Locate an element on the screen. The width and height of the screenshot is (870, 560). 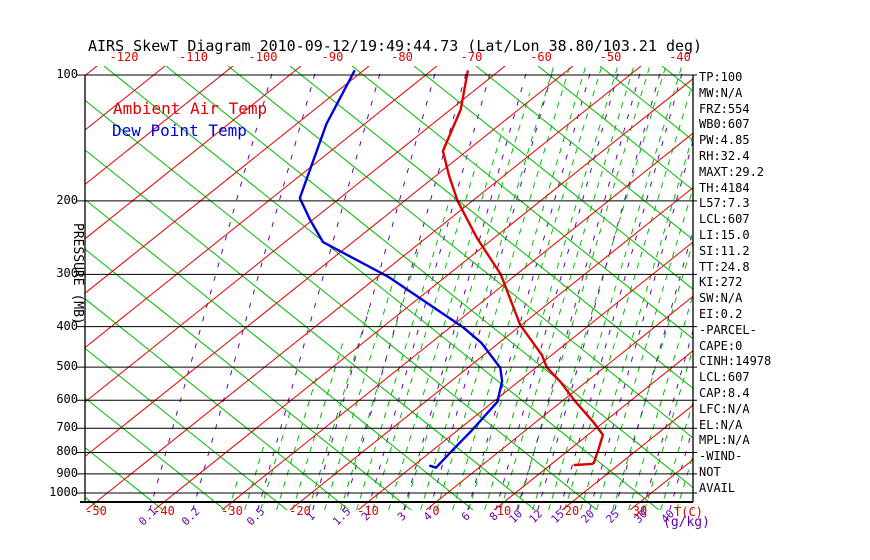
bottom-temp-tick-label: 10 is located at coordinates (504, 511).